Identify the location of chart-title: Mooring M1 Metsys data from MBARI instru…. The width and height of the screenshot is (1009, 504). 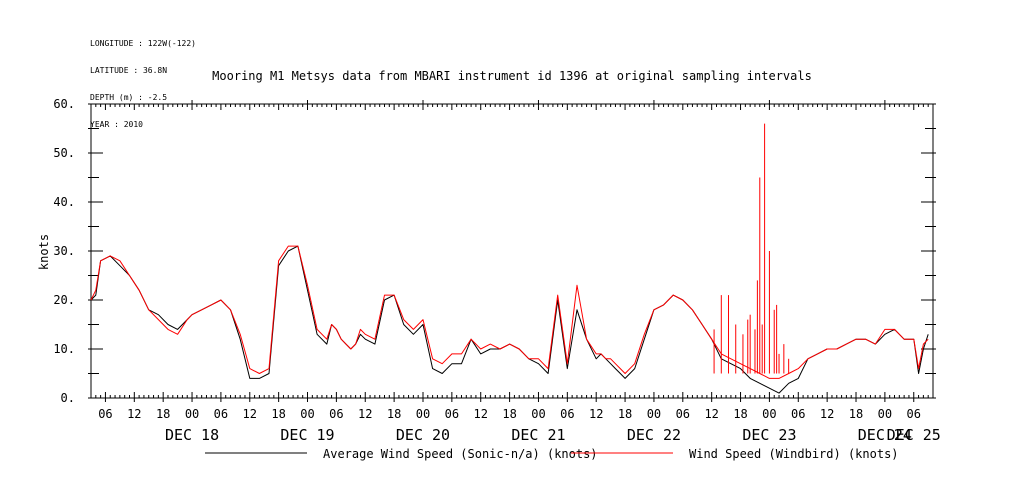
(512, 76).